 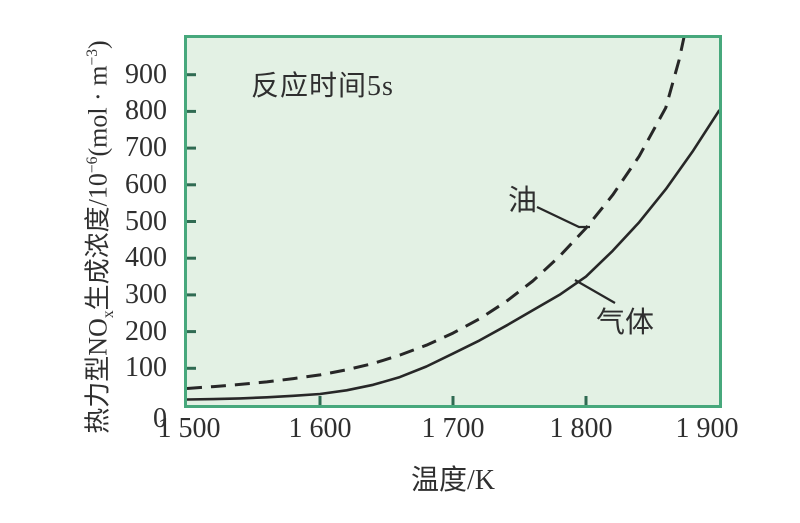 What do you see at coordinates (563, 217) in the screenshot?
I see `oil-leader-line` at bounding box center [563, 217].